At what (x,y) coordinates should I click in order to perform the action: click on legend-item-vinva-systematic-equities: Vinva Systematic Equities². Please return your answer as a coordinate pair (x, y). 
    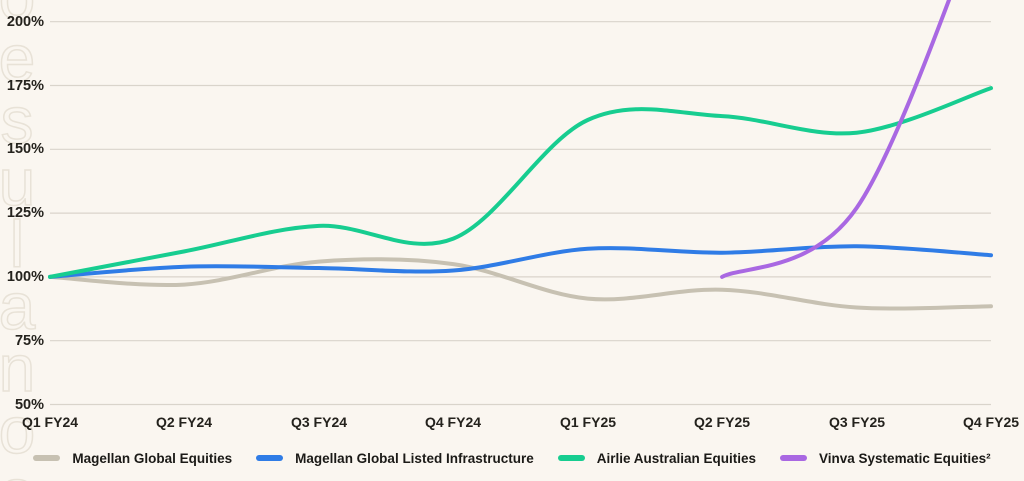
    Looking at the image, I should click on (885, 458).